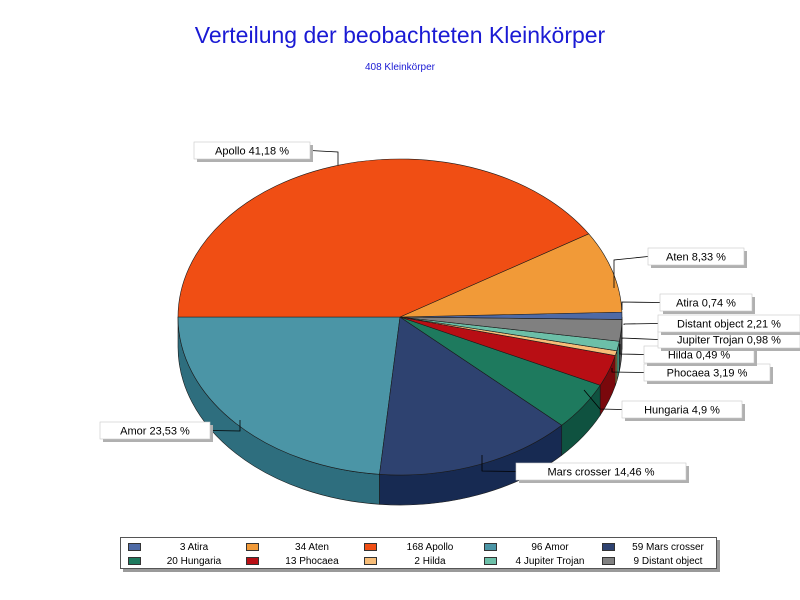 Image resolution: width=800 pixels, height=600 pixels. What do you see at coordinates (668, 547) in the screenshot?
I see `legend-label-mars-crosser: 59 Mars crosser` at bounding box center [668, 547].